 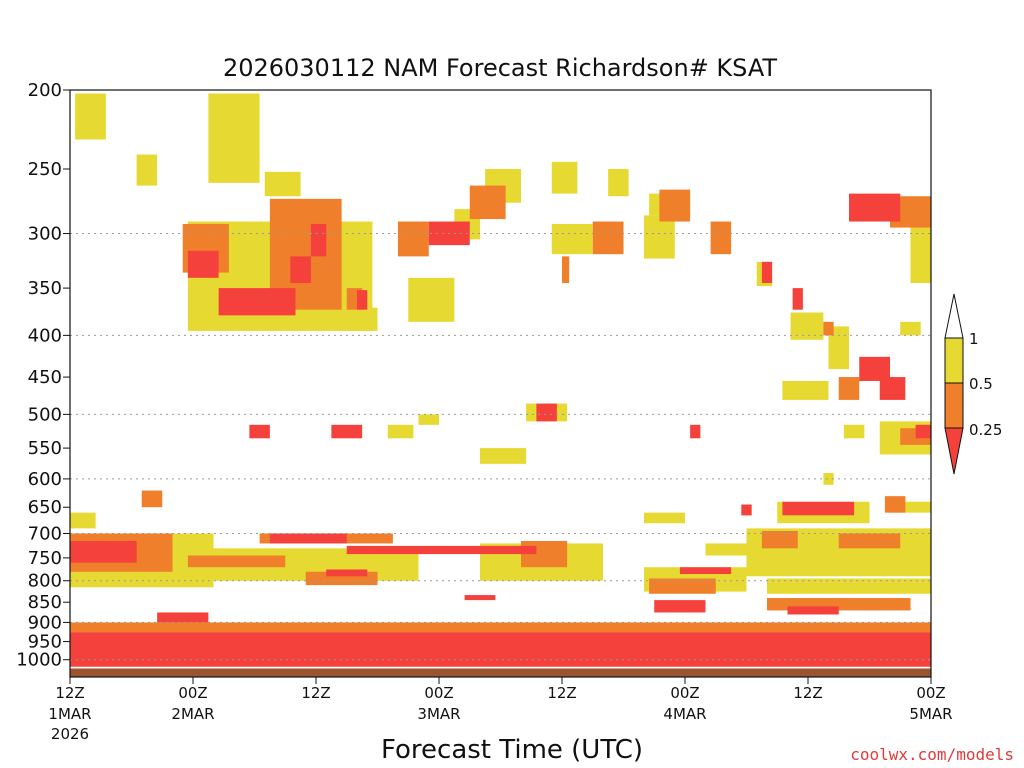 What do you see at coordinates (438, 693) in the screenshot?
I see `x-tick-label-3: 00Z` at bounding box center [438, 693].